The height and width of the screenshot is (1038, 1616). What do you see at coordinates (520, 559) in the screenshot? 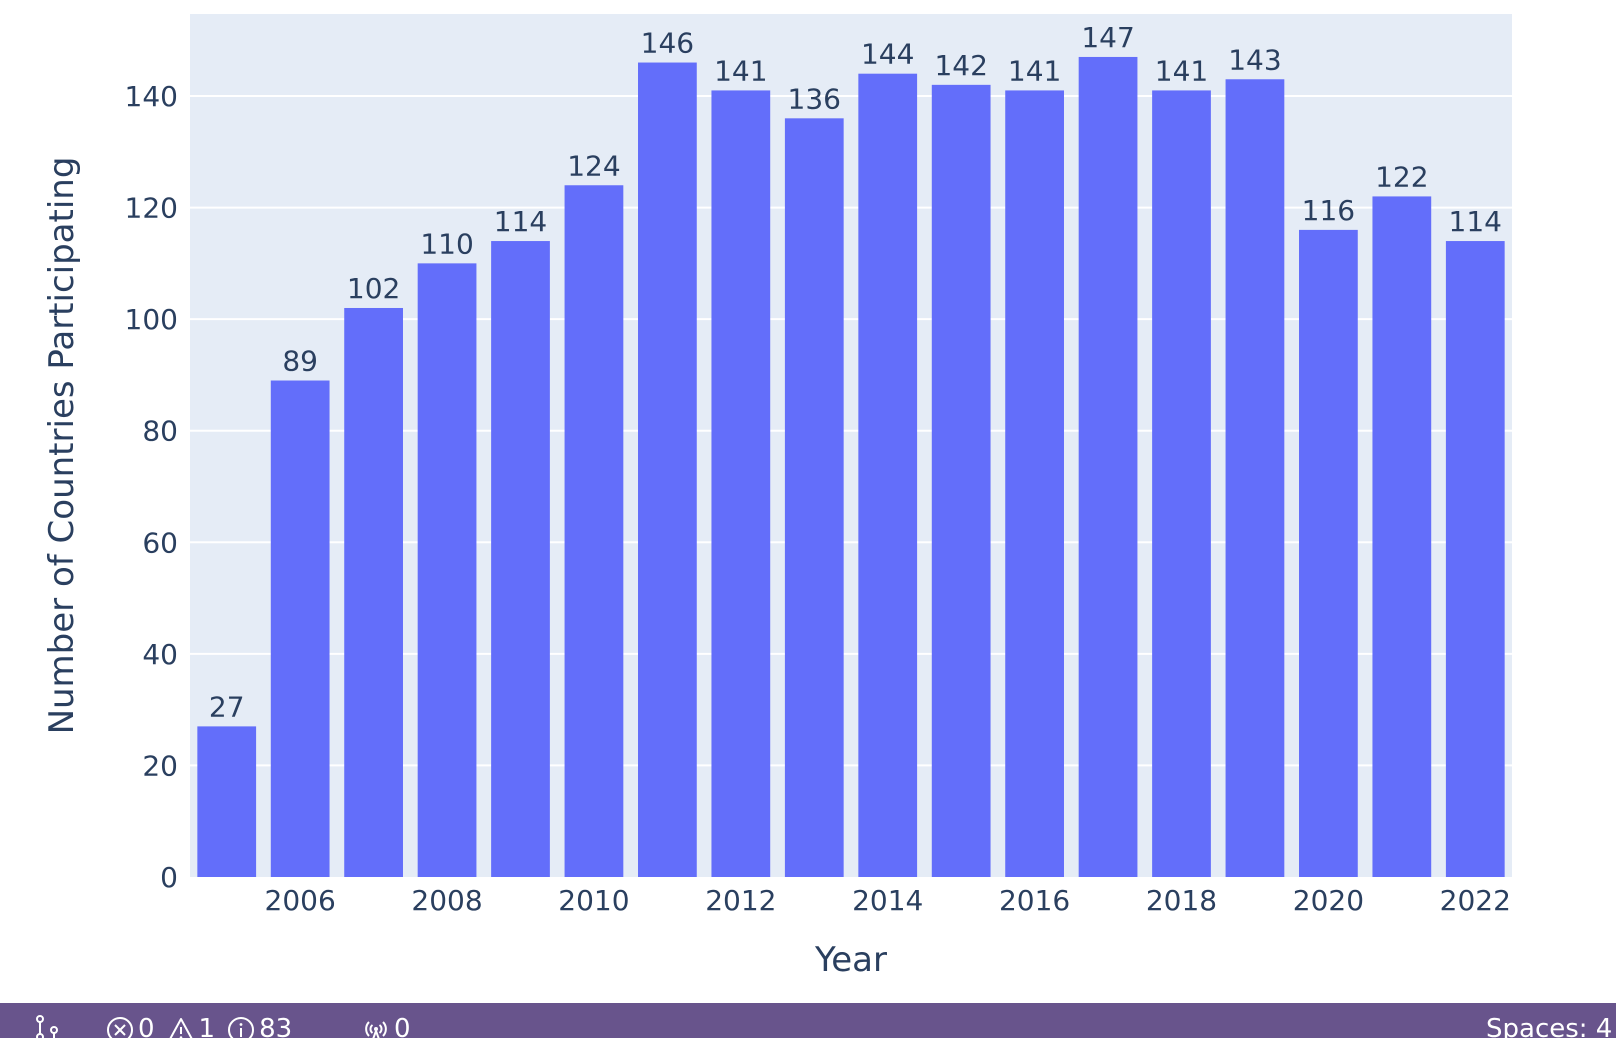
I see `bar-2009` at bounding box center [520, 559].